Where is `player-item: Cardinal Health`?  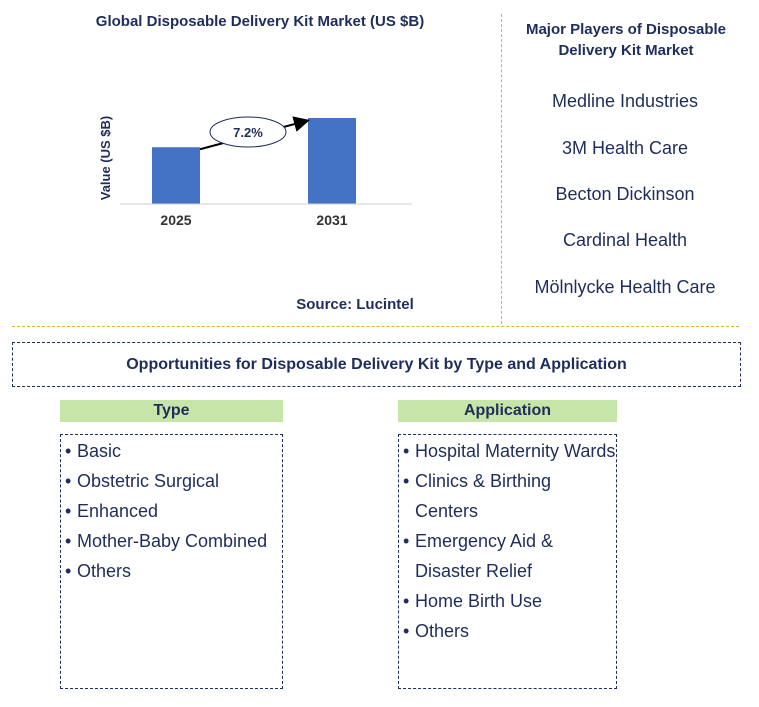 player-item: Cardinal Health is located at coordinates (625, 240).